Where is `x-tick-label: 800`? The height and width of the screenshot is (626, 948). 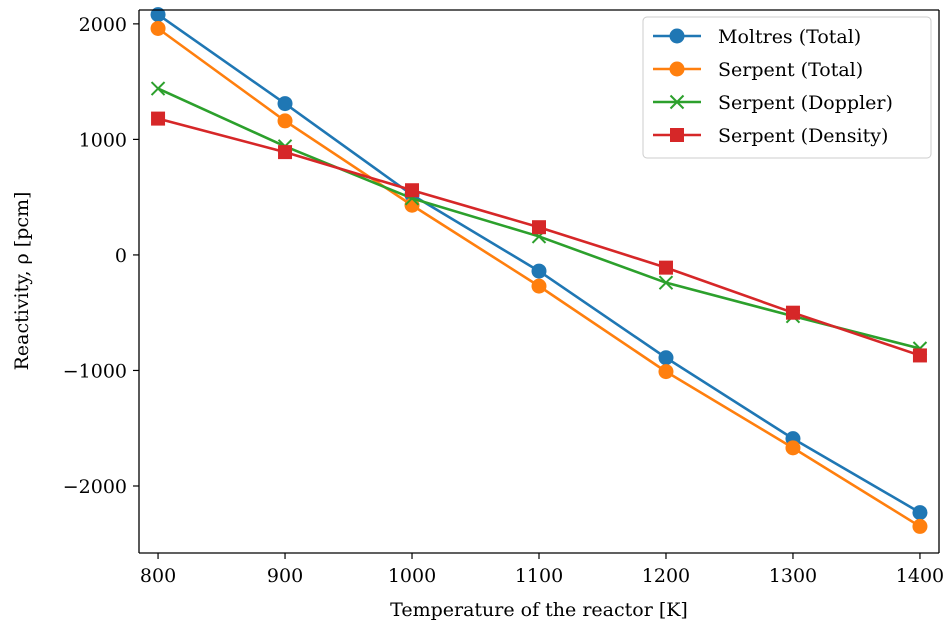
x-tick-label: 800 is located at coordinates (158, 576).